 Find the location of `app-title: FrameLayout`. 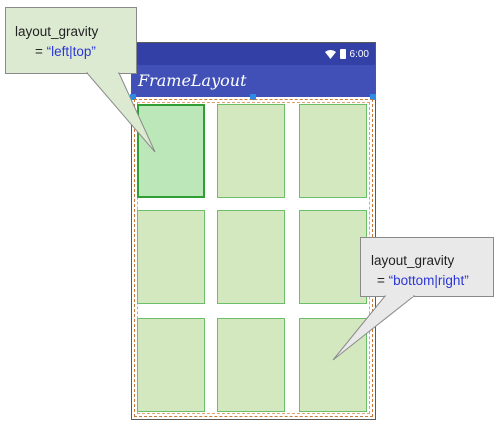

app-title: FrameLayout is located at coordinates (192, 80).